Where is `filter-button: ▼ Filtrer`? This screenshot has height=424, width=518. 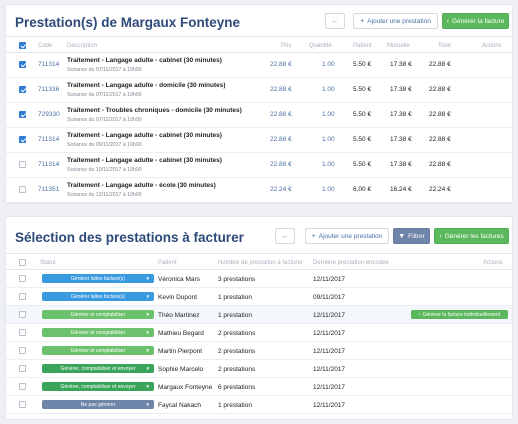
filter-button: ▼ Filtrer is located at coordinates (411, 236).